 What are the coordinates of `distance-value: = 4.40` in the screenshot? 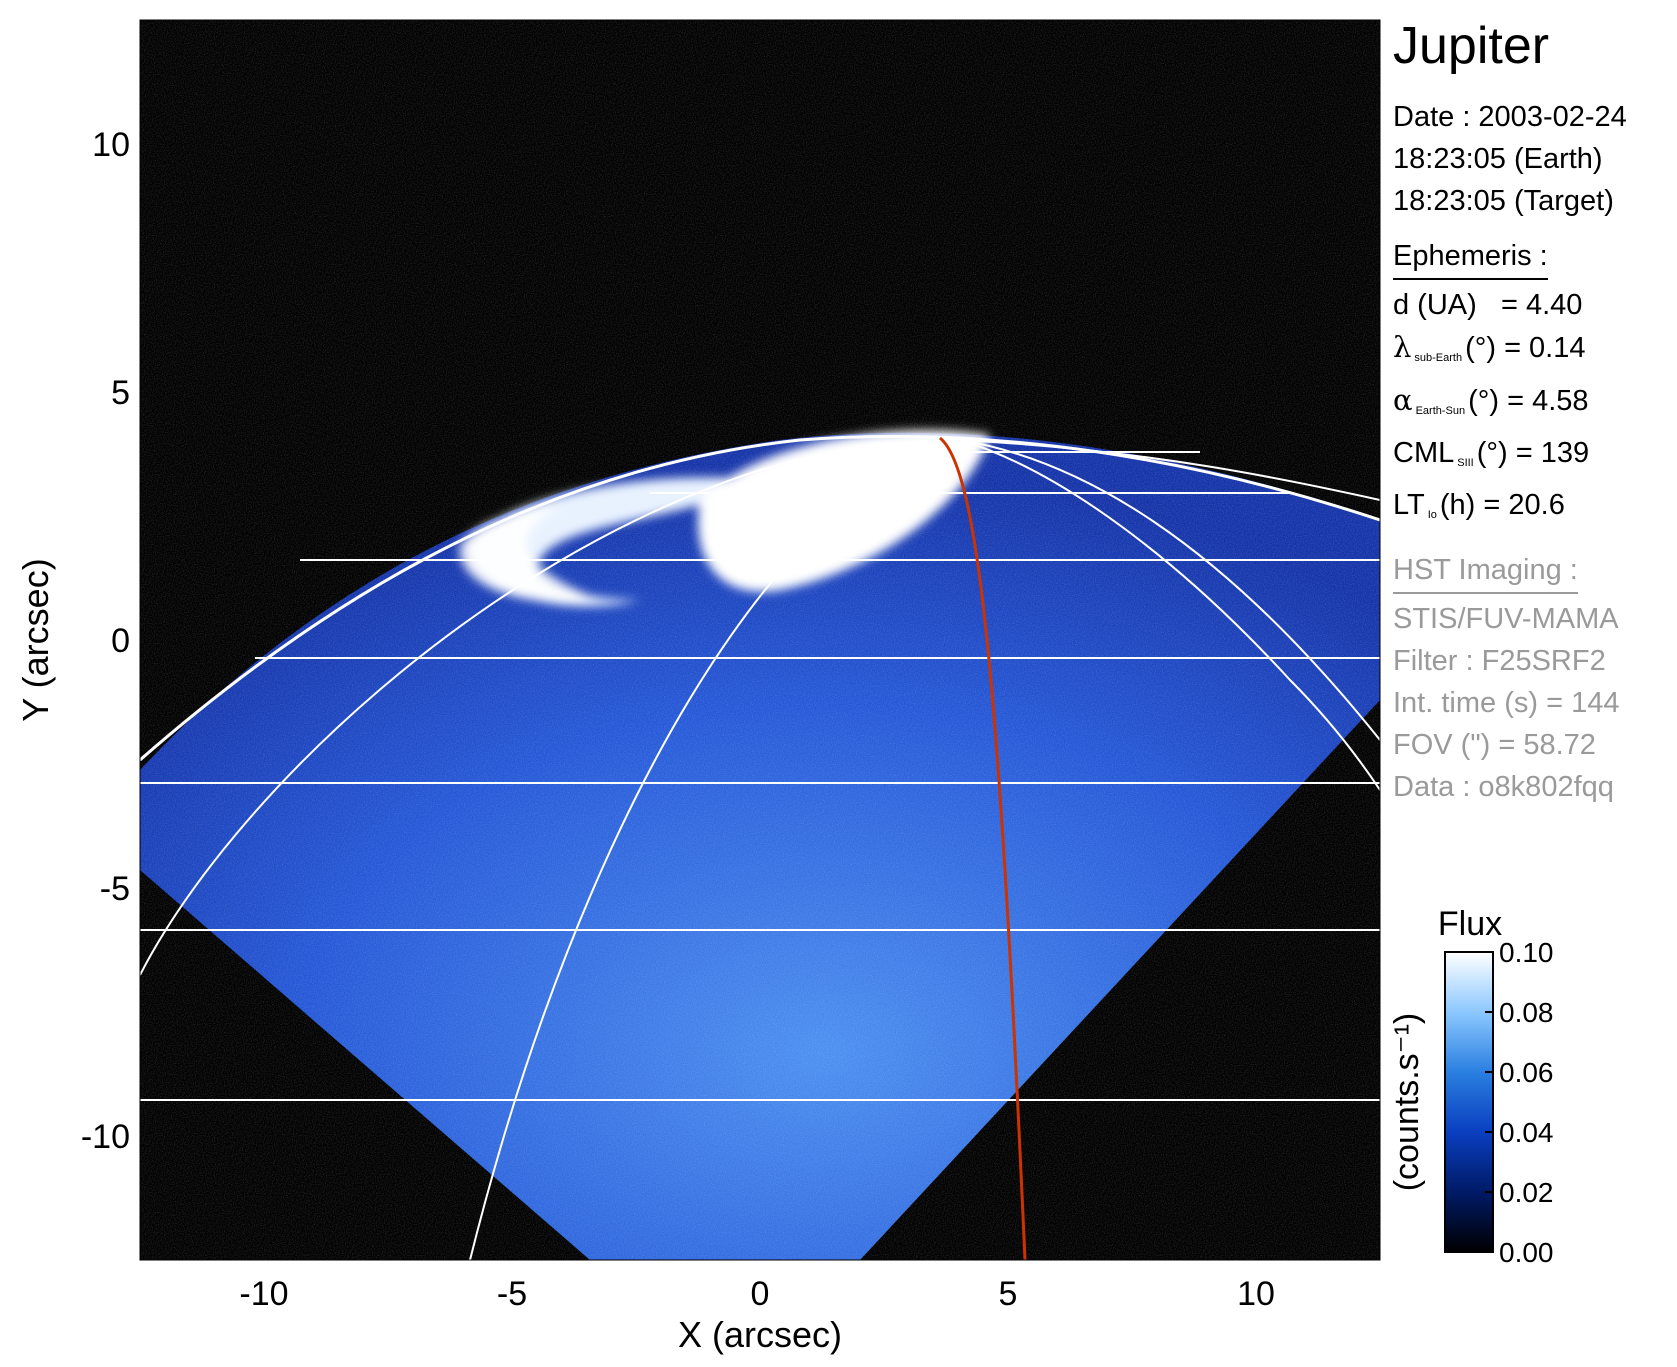 It's located at (1541, 305).